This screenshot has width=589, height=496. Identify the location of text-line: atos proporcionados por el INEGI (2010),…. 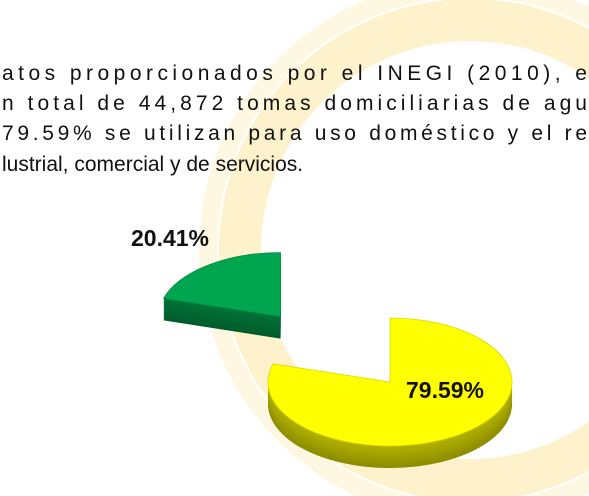
(294, 73).